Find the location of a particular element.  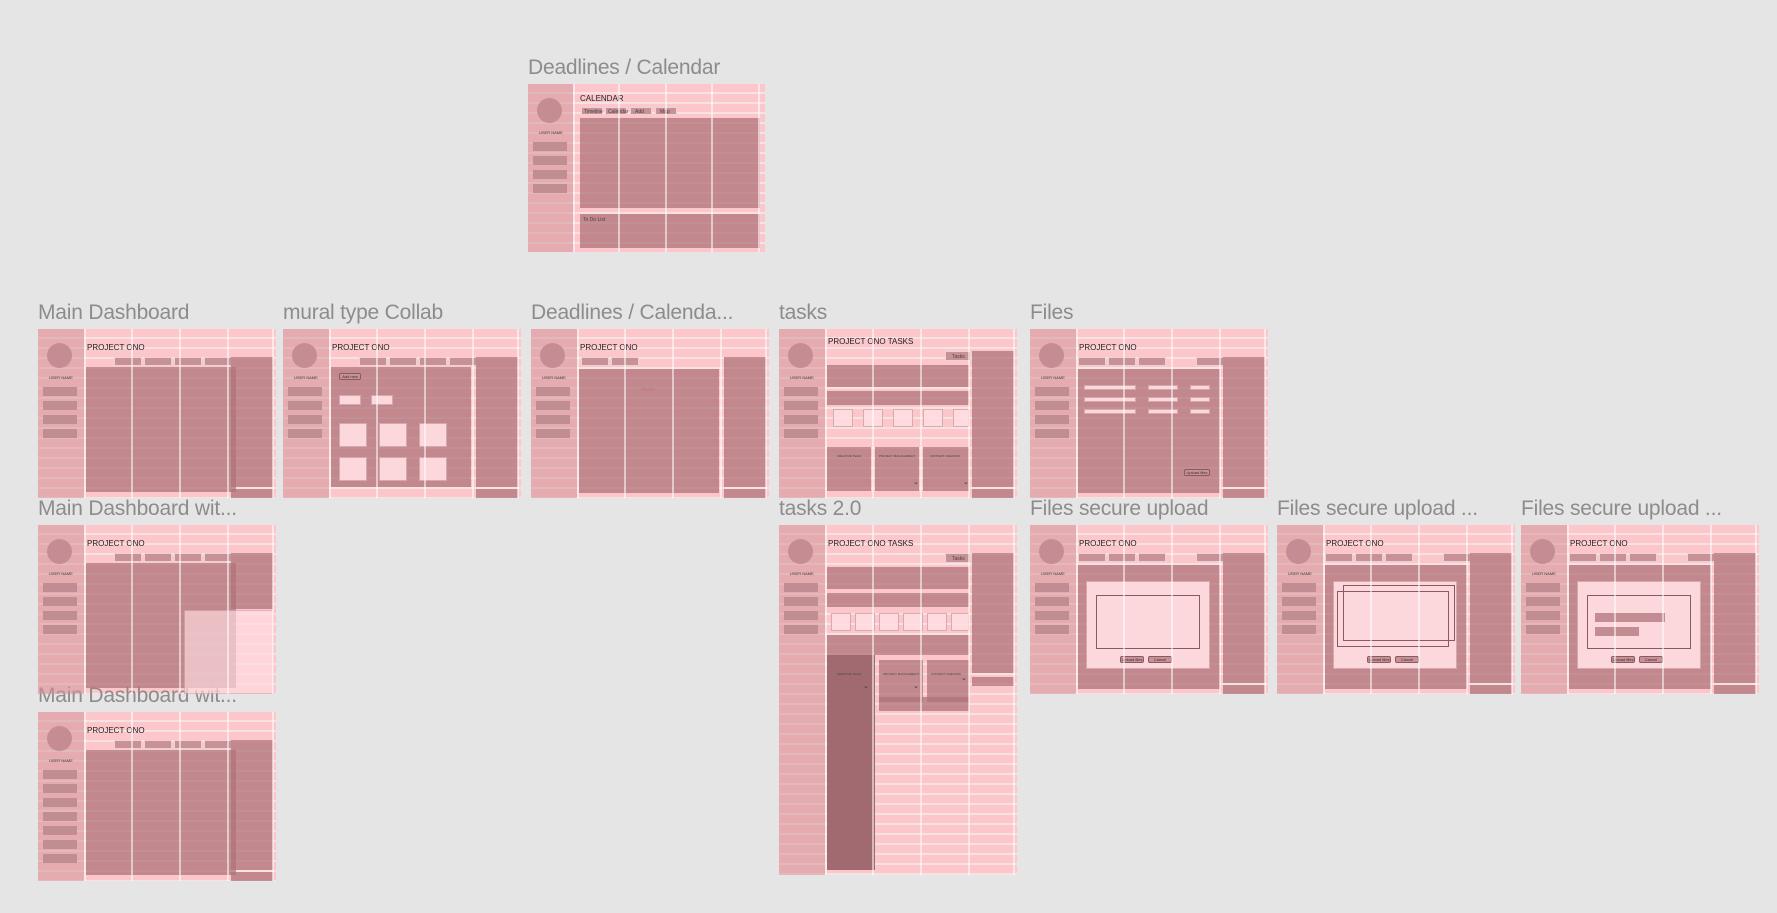

frame-label-files: Files is located at coordinates (1052, 312).